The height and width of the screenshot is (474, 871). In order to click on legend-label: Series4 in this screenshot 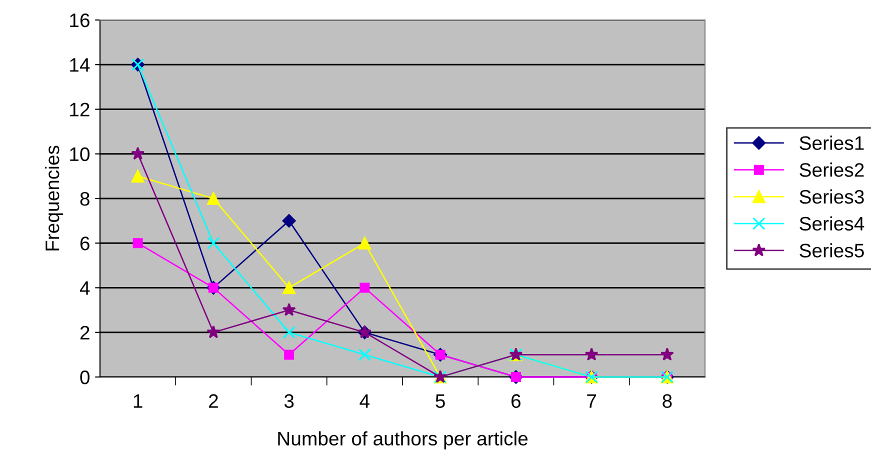, I will do `click(832, 223)`.